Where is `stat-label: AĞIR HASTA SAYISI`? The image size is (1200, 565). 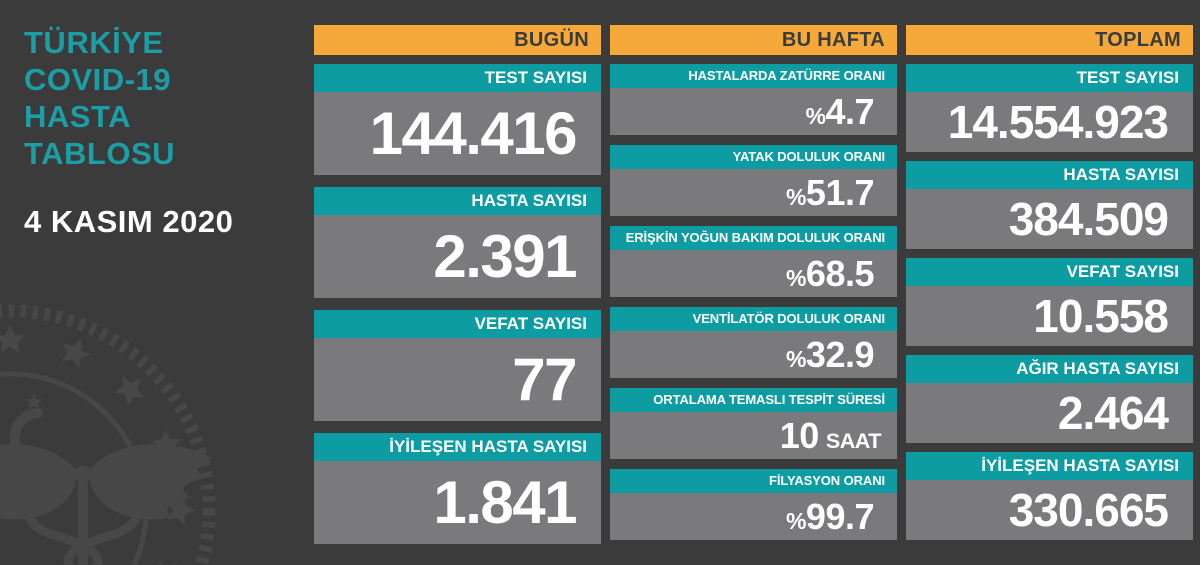
stat-label: AĞIR HASTA SAYISI is located at coordinates (1049, 369).